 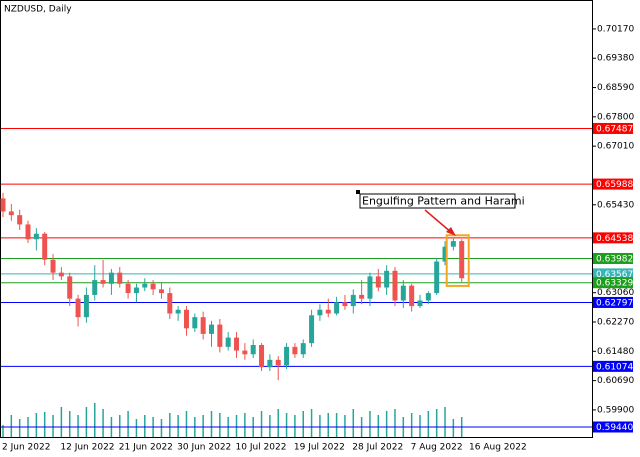 I want to click on y-tick-label: 0.60690, so click(x=615, y=381).